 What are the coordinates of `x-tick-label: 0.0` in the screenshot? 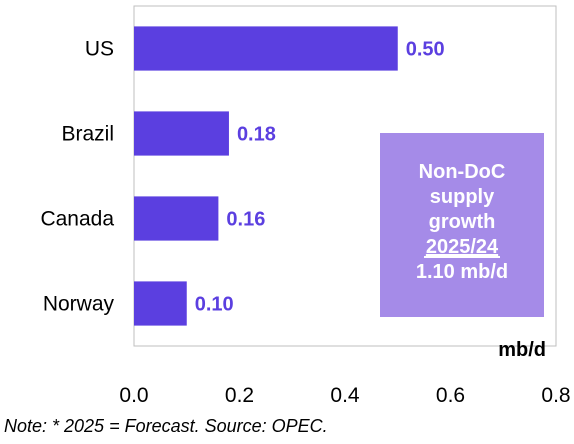 It's located at (133, 395).